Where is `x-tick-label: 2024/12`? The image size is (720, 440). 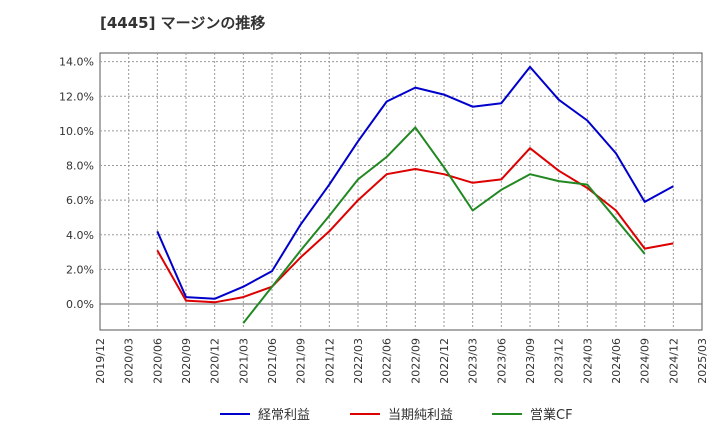 x-tick-label: 2024/12 is located at coordinates (673, 361).